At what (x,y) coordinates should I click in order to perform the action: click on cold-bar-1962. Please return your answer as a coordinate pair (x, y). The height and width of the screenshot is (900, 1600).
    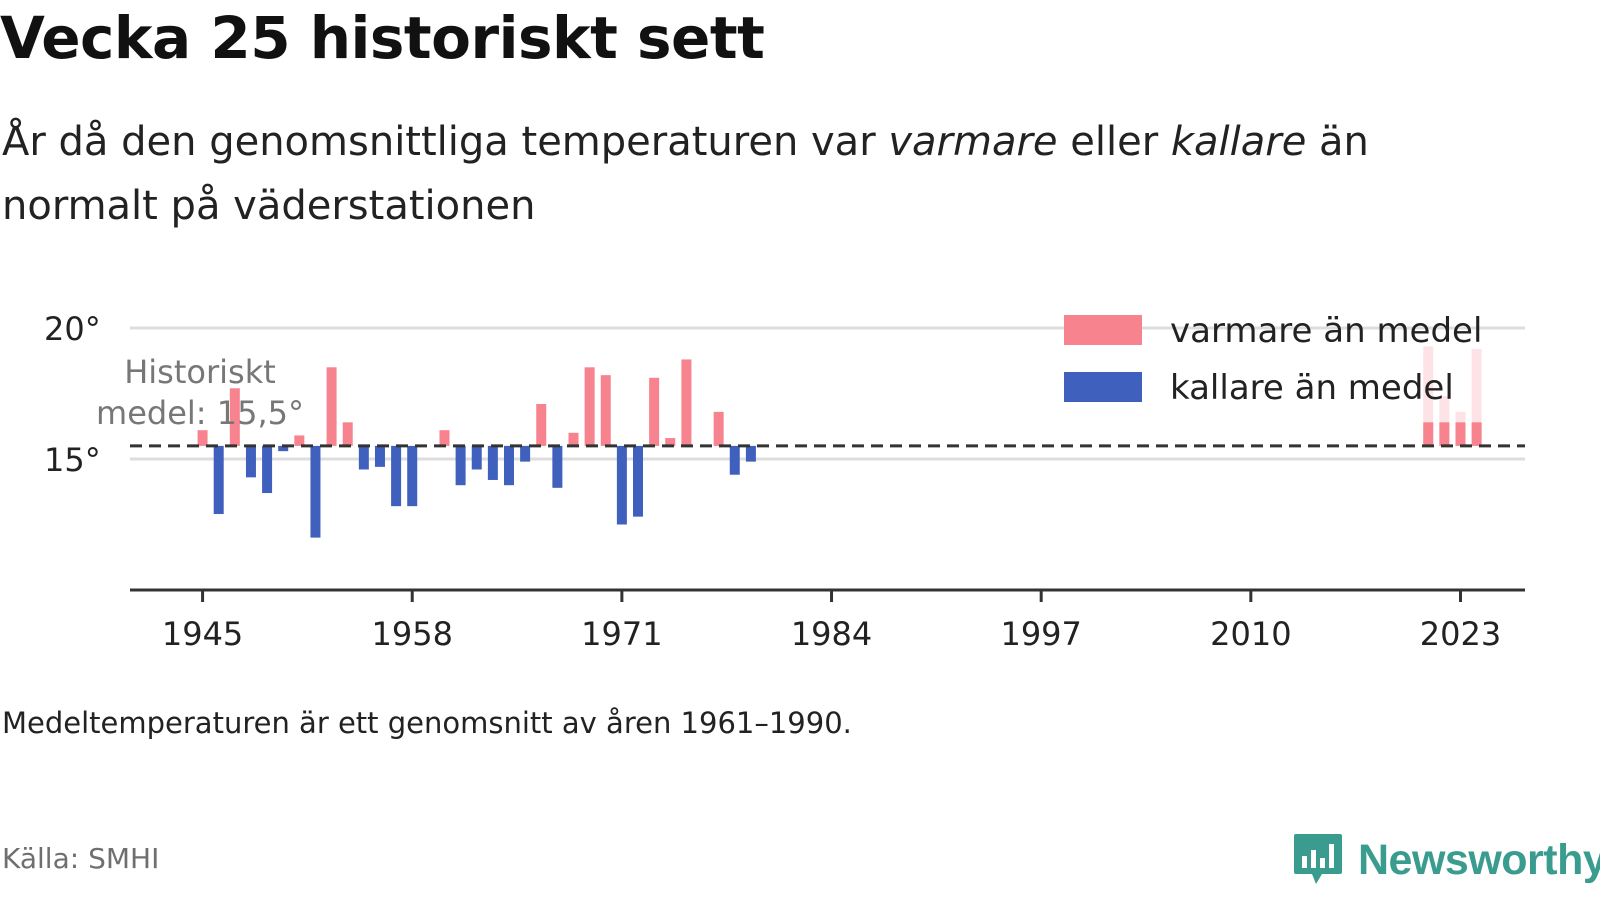
    Looking at the image, I should click on (476, 457).